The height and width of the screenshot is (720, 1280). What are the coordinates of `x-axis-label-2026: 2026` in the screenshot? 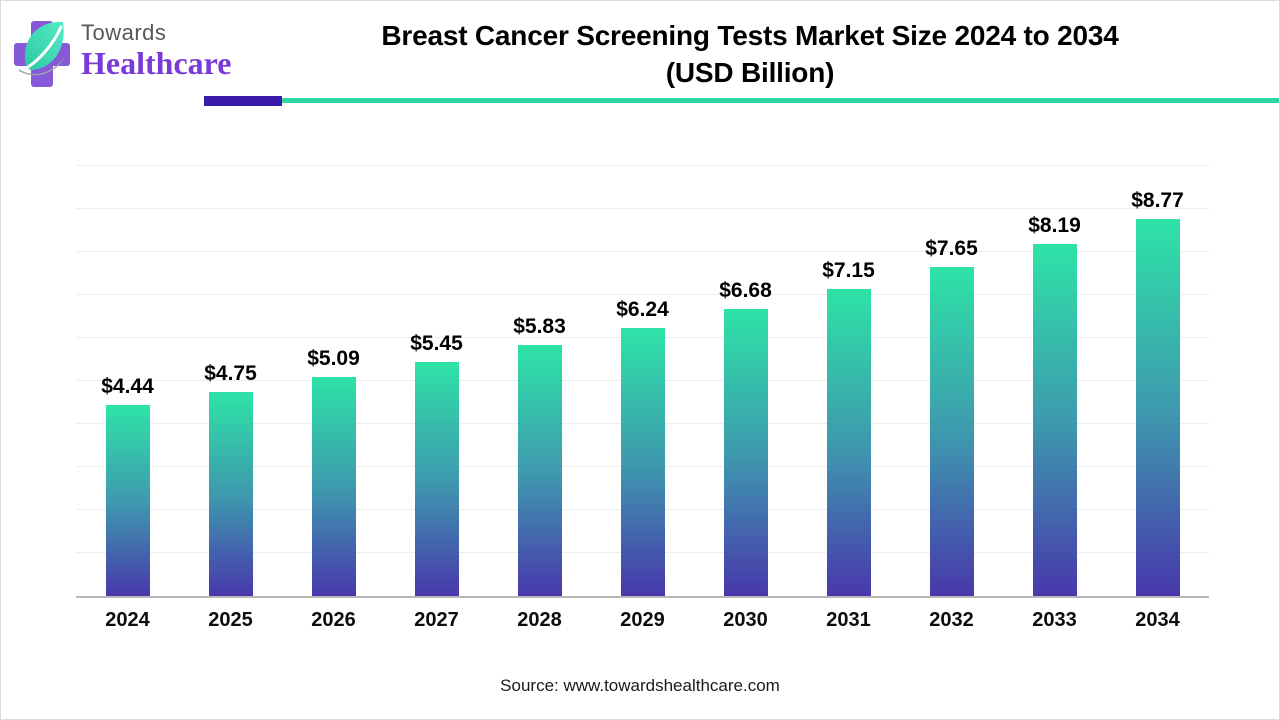 It's located at (333, 620).